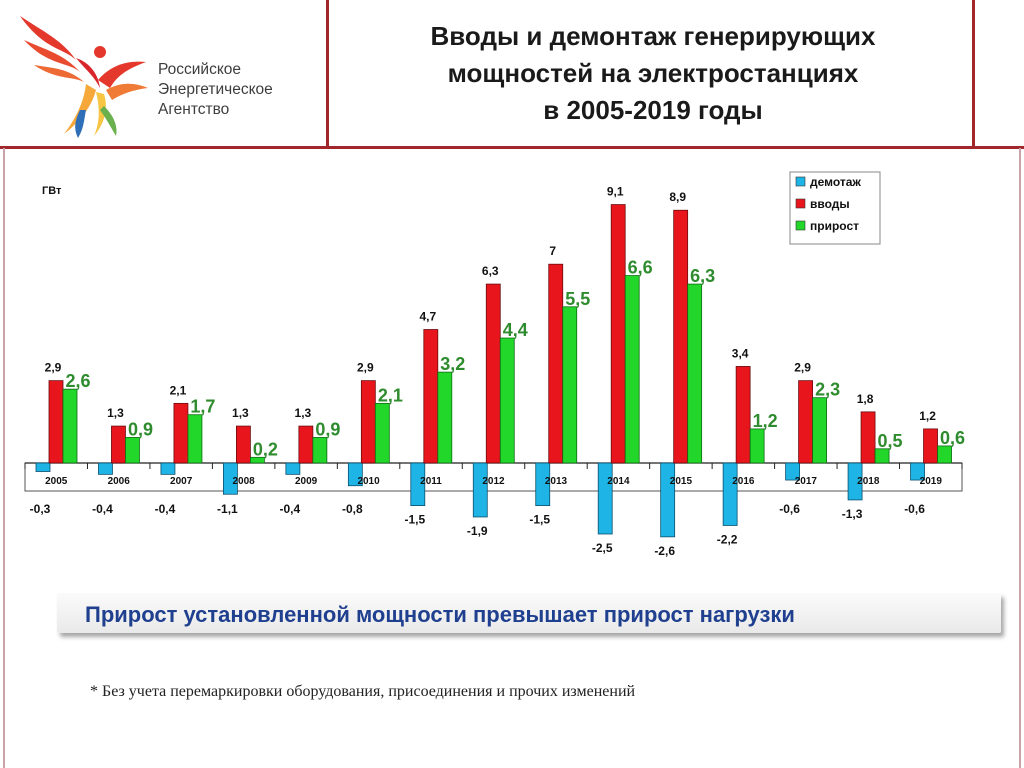 The width and height of the screenshot is (1024, 768). I want to click on data-label-demolition: -0,3, so click(40, 509).